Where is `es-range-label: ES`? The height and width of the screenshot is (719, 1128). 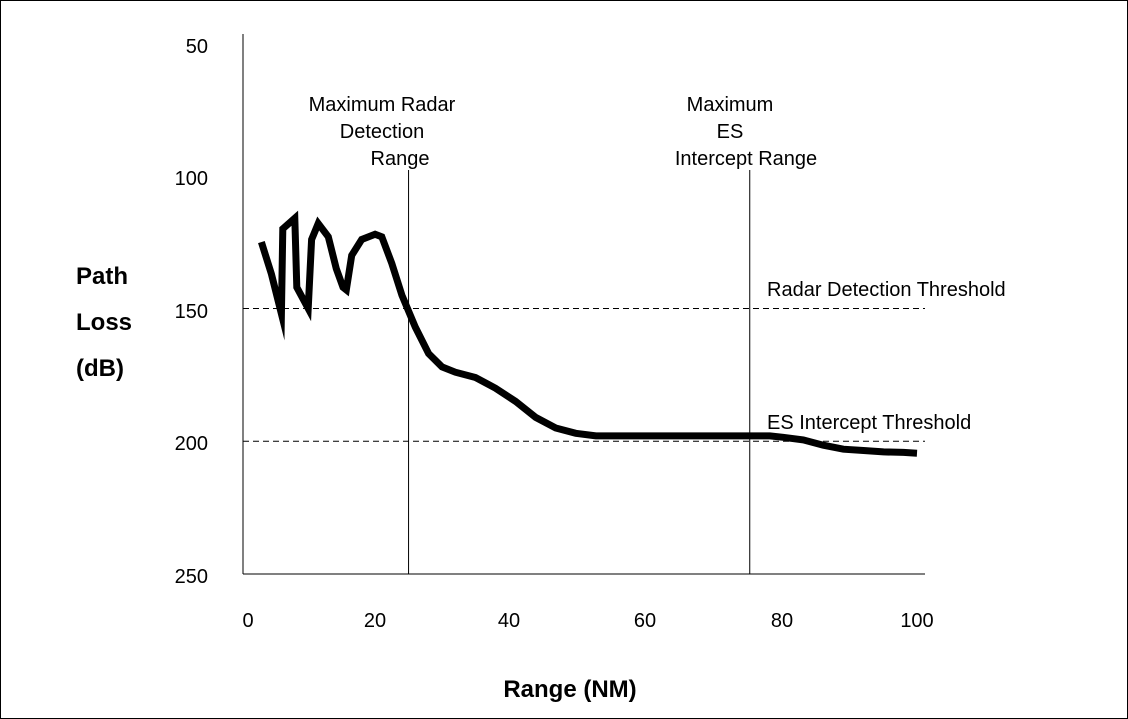 es-range-label: ES is located at coordinates (730, 132).